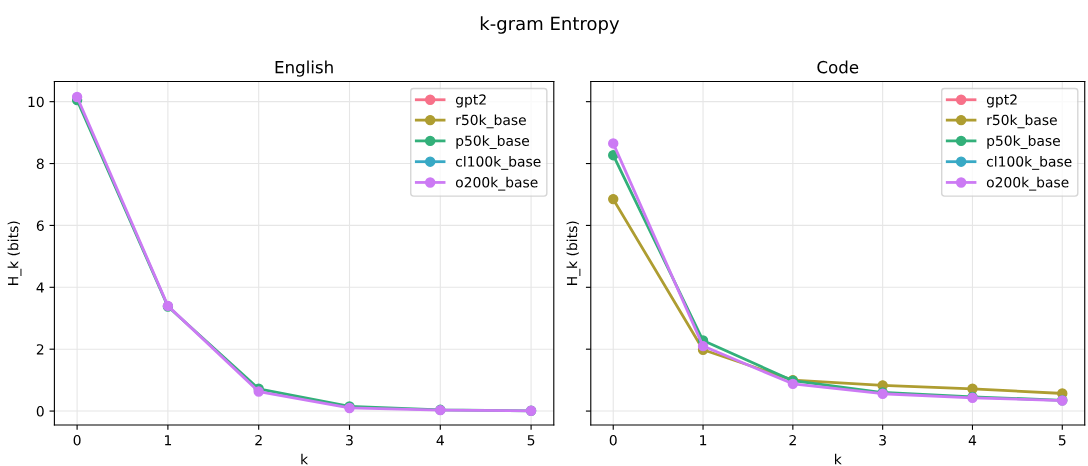 The height and width of the screenshot is (466, 1088). What do you see at coordinates (40, 225) in the screenshot?
I see `y-tick-label: 6` at bounding box center [40, 225].